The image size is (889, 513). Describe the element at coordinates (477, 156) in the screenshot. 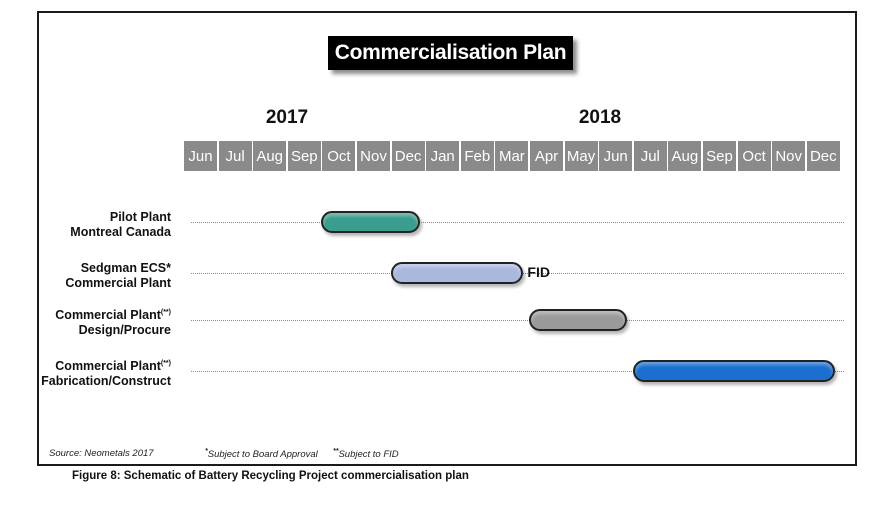

I see `month-cell: Feb` at that location.